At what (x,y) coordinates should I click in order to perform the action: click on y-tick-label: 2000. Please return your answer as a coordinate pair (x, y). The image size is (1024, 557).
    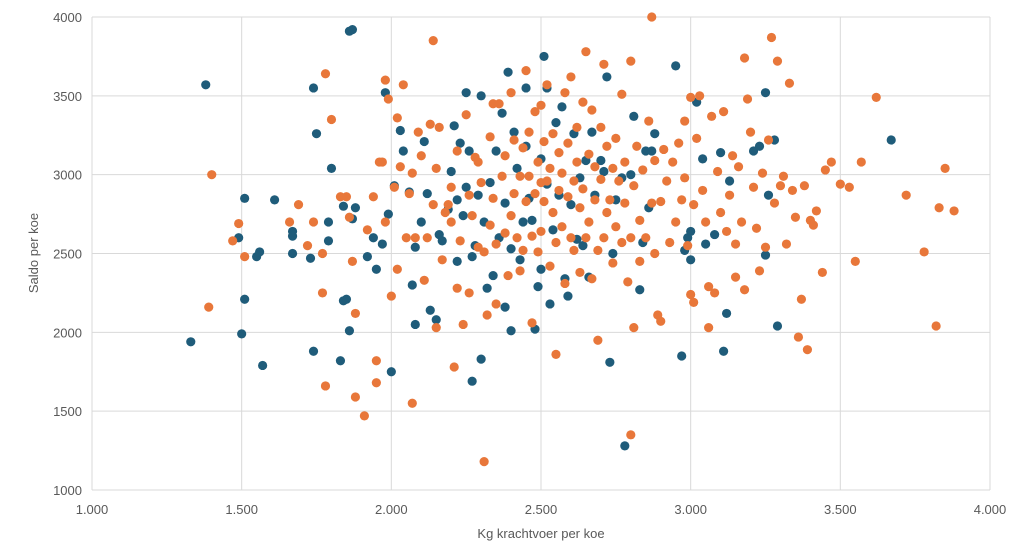
    Looking at the image, I should click on (67, 332).